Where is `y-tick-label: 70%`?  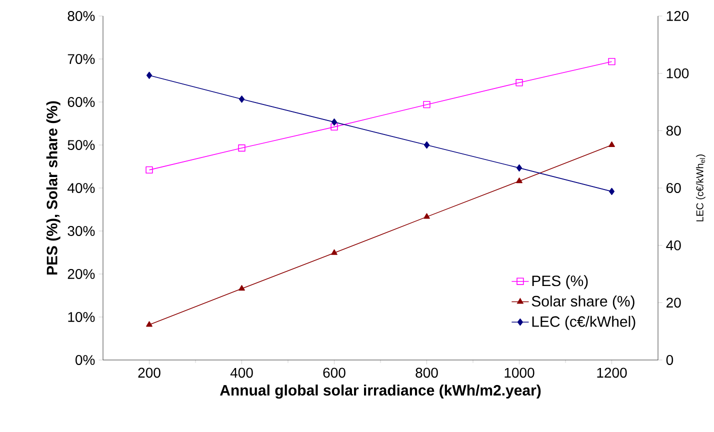 y-tick-label: 70% is located at coordinates (81, 59).